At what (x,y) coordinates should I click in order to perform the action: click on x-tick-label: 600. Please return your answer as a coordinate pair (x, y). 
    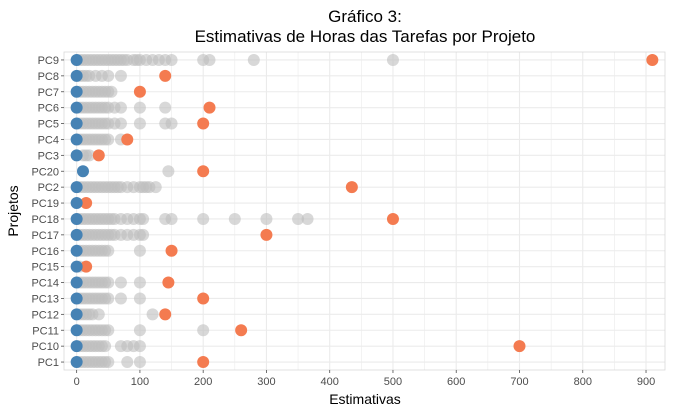
    Looking at the image, I should click on (456, 382).